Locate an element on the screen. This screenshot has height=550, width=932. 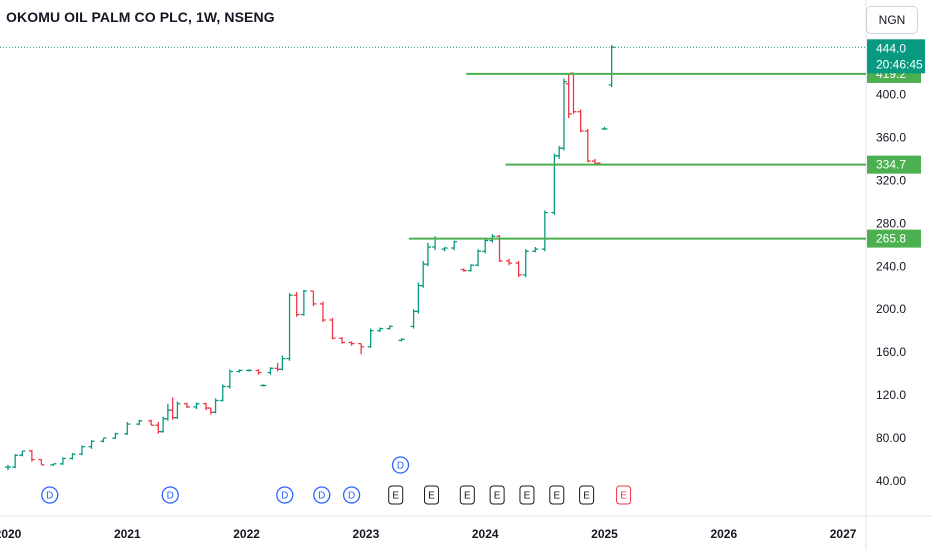
y-tick-label: 80.00 is located at coordinates (891, 438).